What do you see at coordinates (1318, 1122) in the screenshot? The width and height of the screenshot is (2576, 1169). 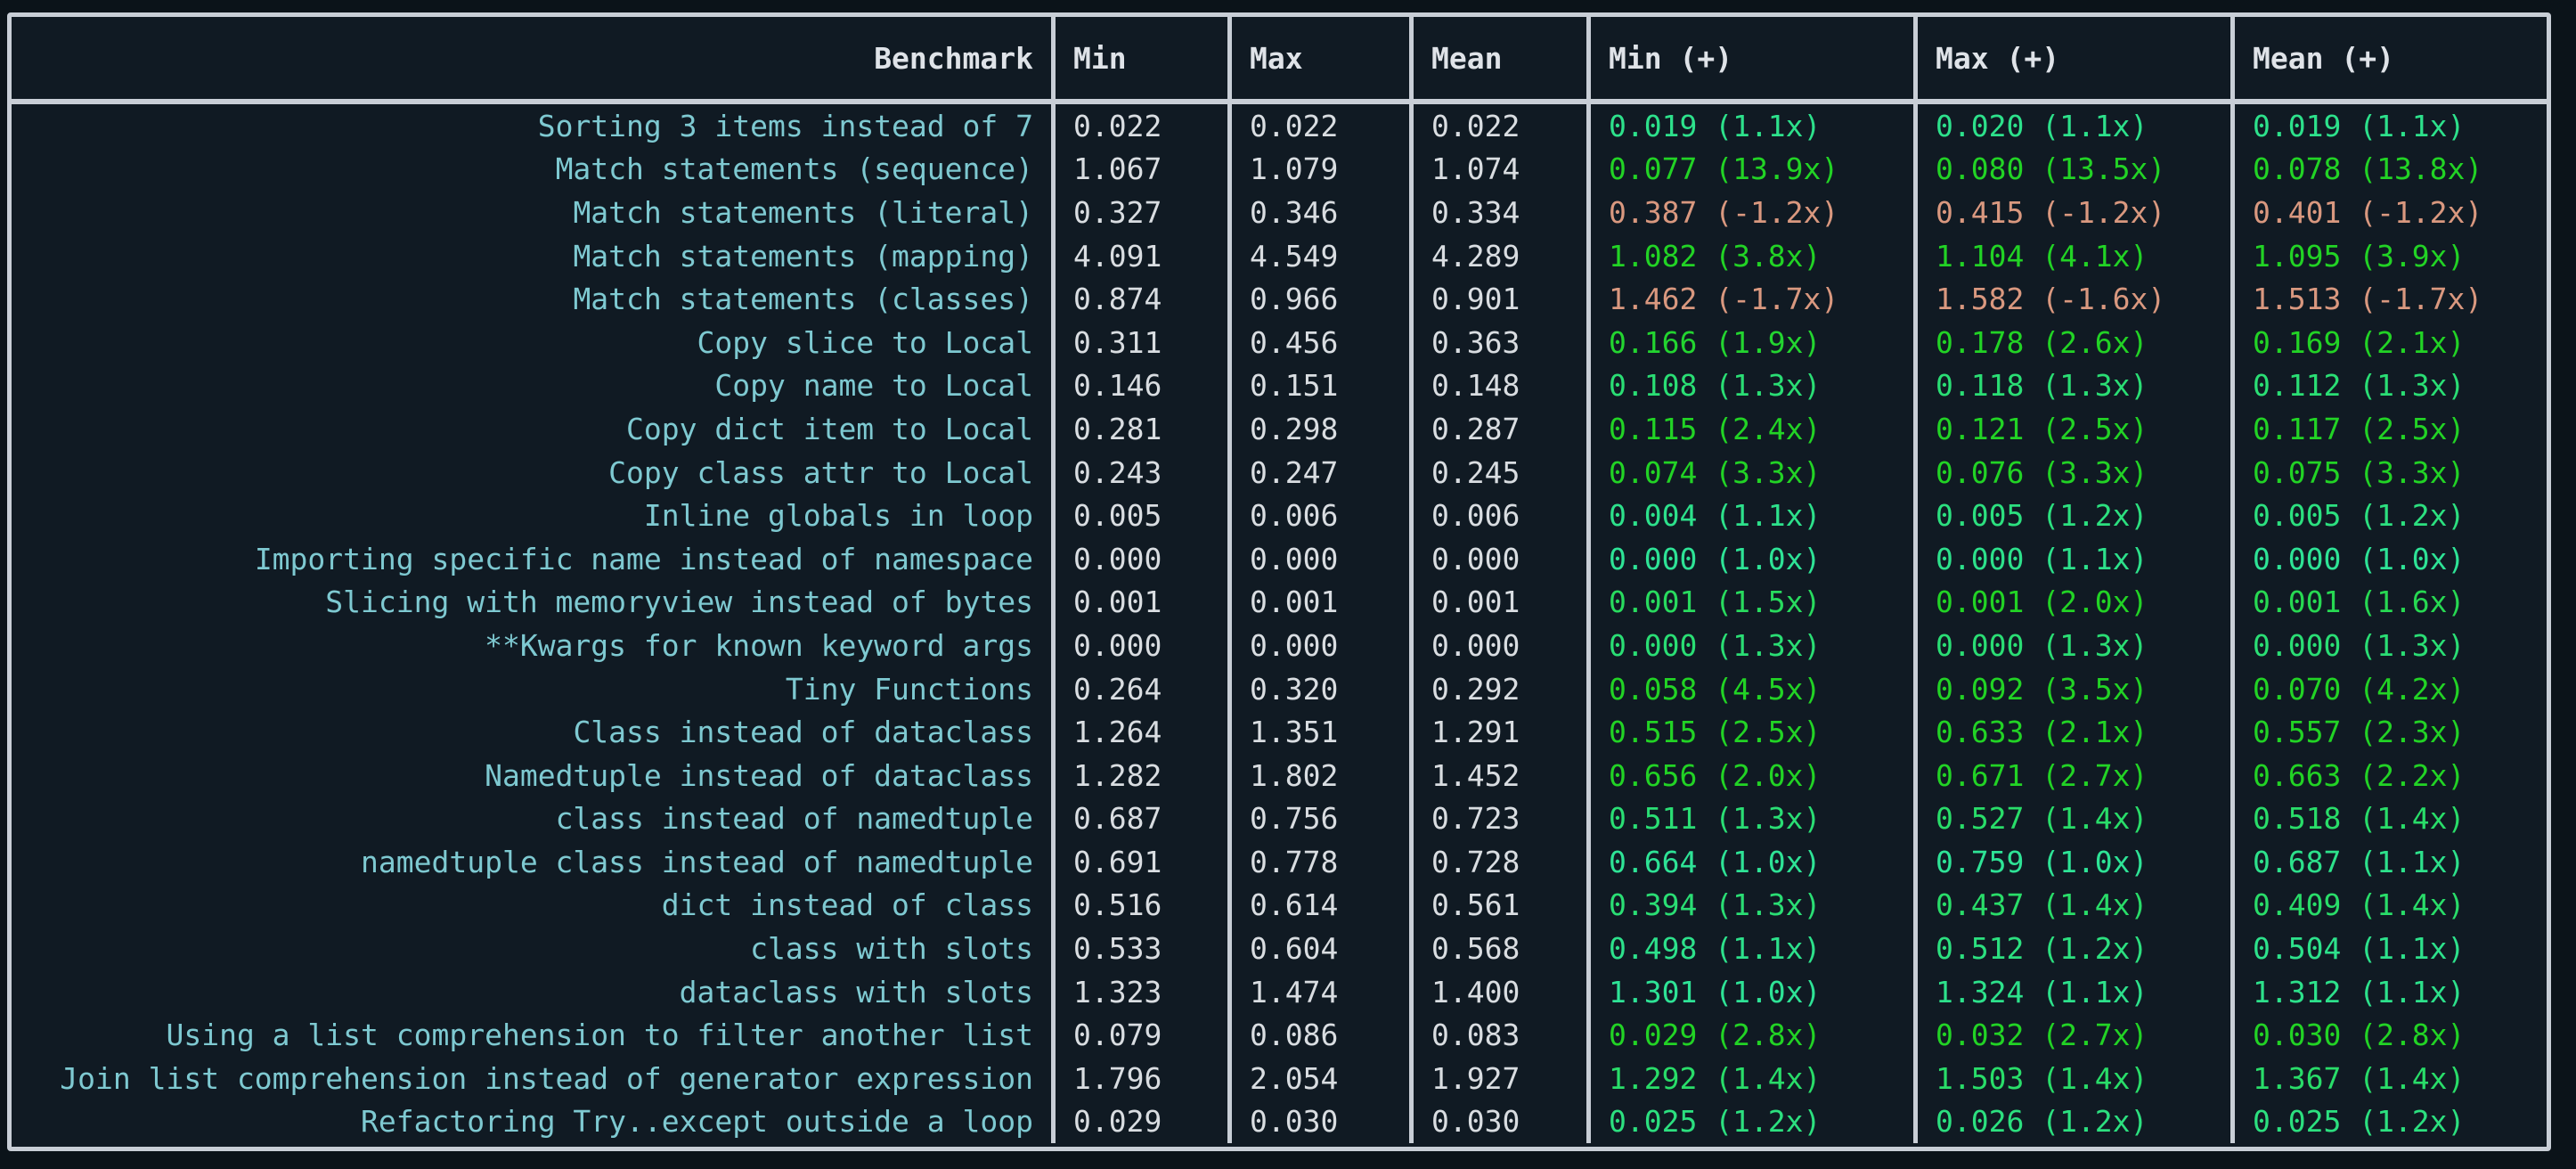 I see `cell-max: 0.030` at bounding box center [1318, 1122].